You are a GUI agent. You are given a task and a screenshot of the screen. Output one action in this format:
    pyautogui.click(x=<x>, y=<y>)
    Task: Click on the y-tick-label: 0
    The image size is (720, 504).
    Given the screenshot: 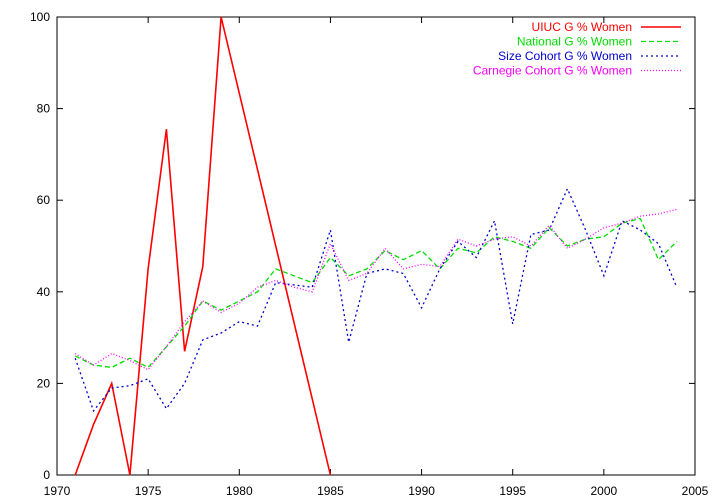 What is the action you would take?
    pyautogui.click(x=46, y=475)
    